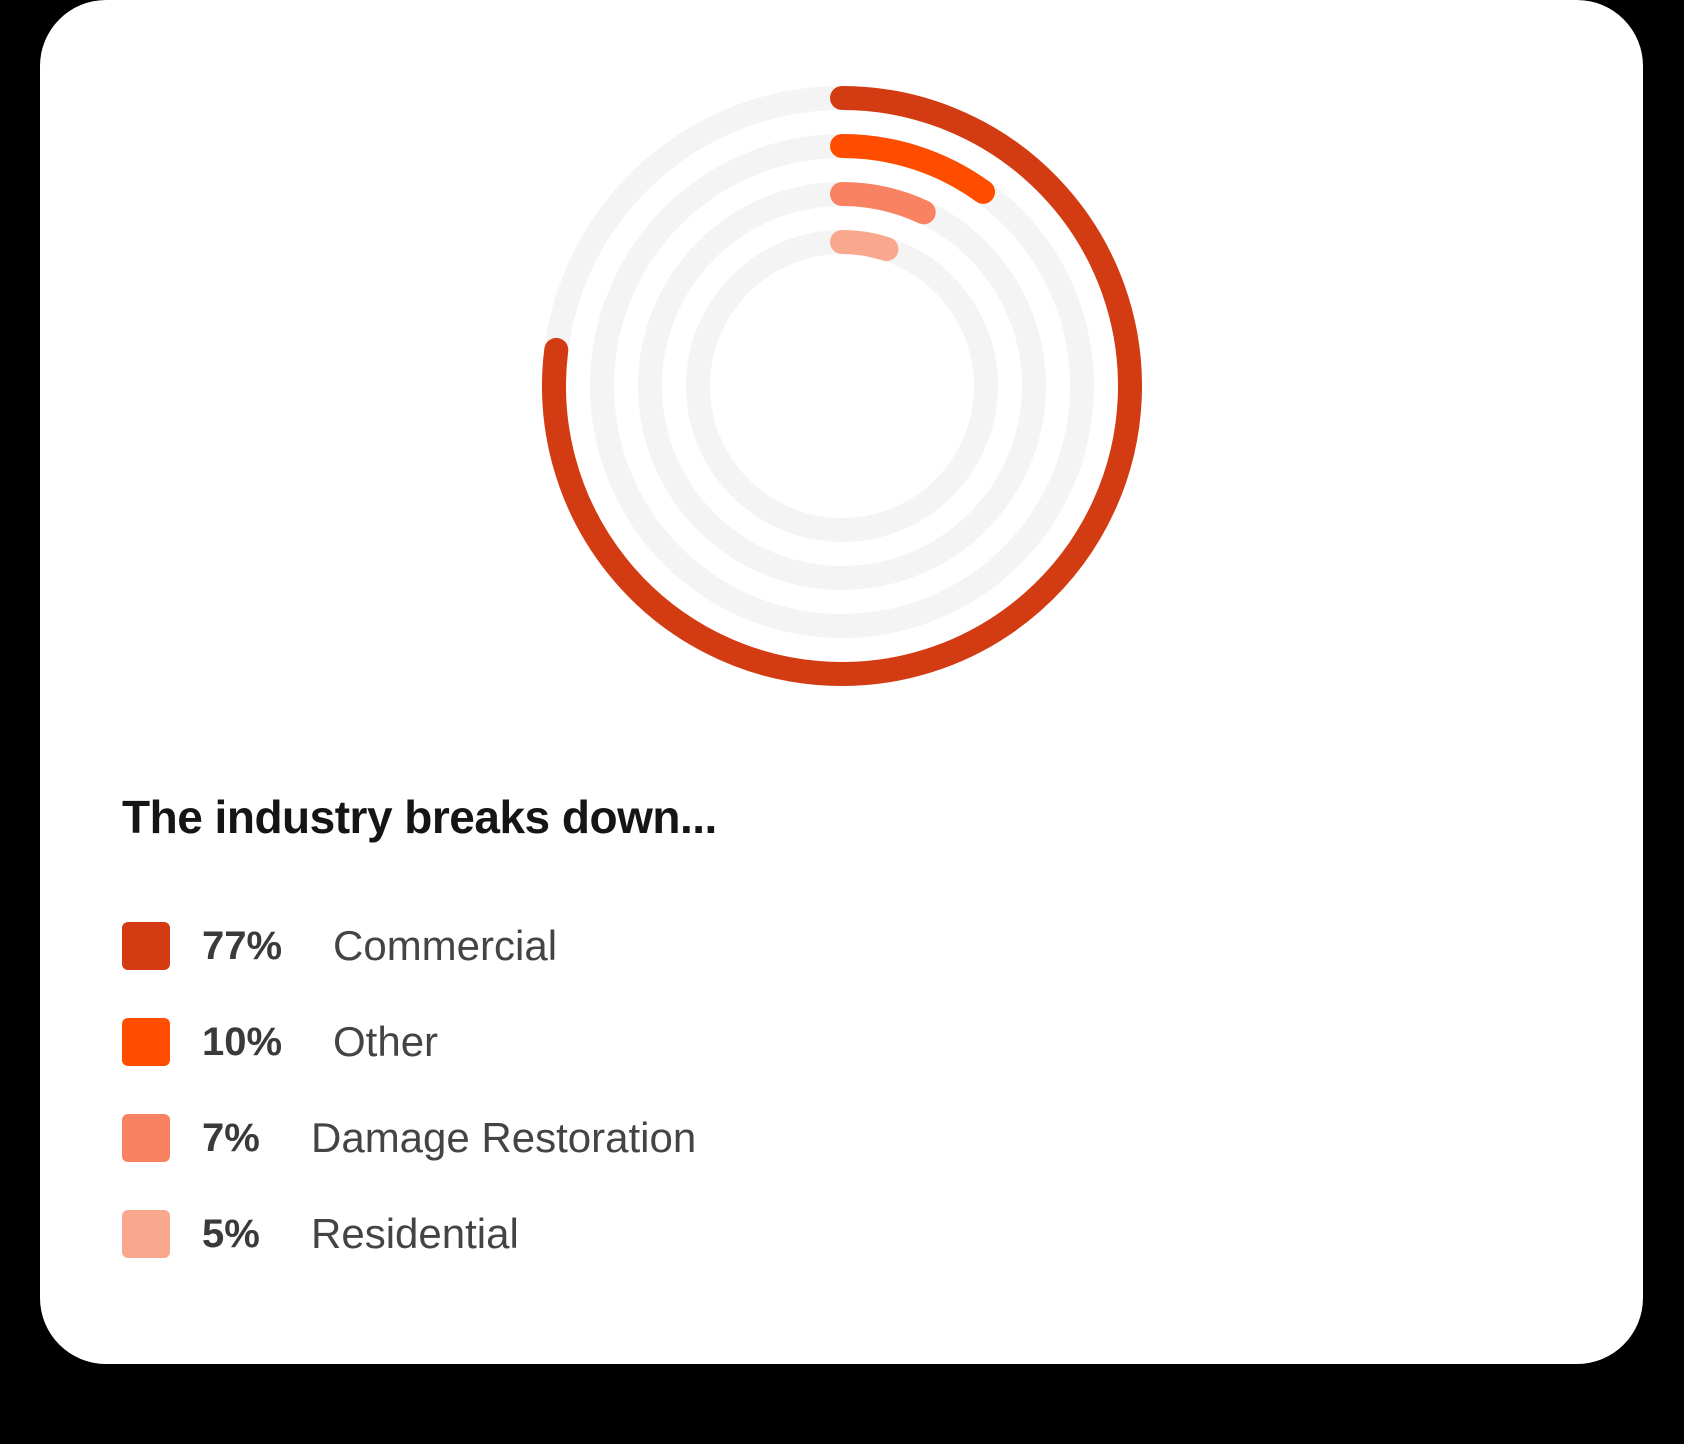 The width and height of the screenshot is (1684, 1444). I want to click on legend-item: 77% Commercial, so click(339, 946).